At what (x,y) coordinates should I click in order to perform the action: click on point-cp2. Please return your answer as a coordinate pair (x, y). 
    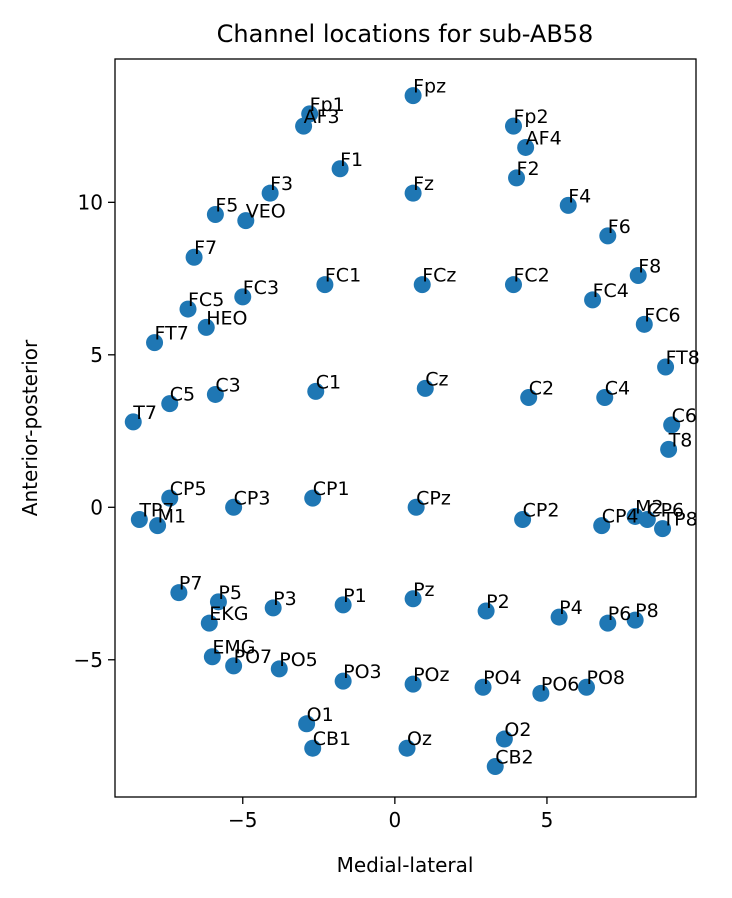
    Looking at the image, I should click on (523, 519).